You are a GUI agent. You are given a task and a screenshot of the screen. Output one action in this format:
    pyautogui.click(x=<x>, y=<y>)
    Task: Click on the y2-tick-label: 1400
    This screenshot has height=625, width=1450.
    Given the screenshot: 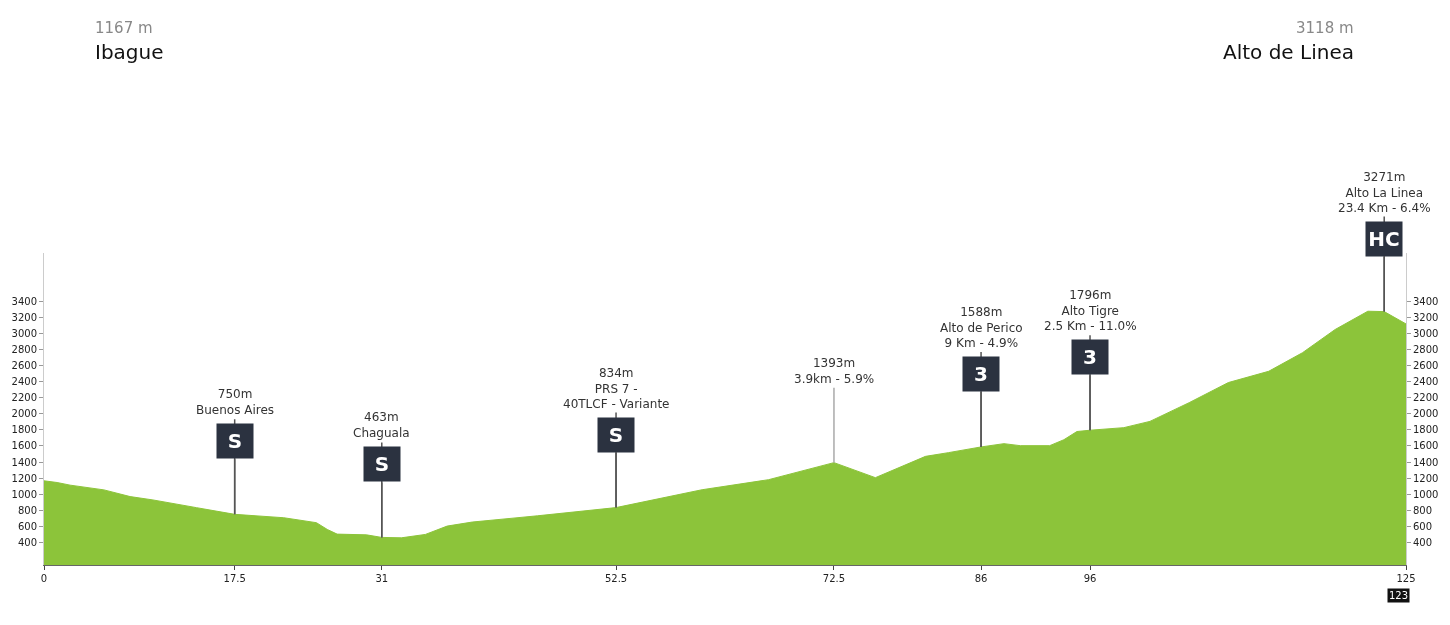 What is the action you would take?
    pyautogui.click(x=1426, y=462)
    